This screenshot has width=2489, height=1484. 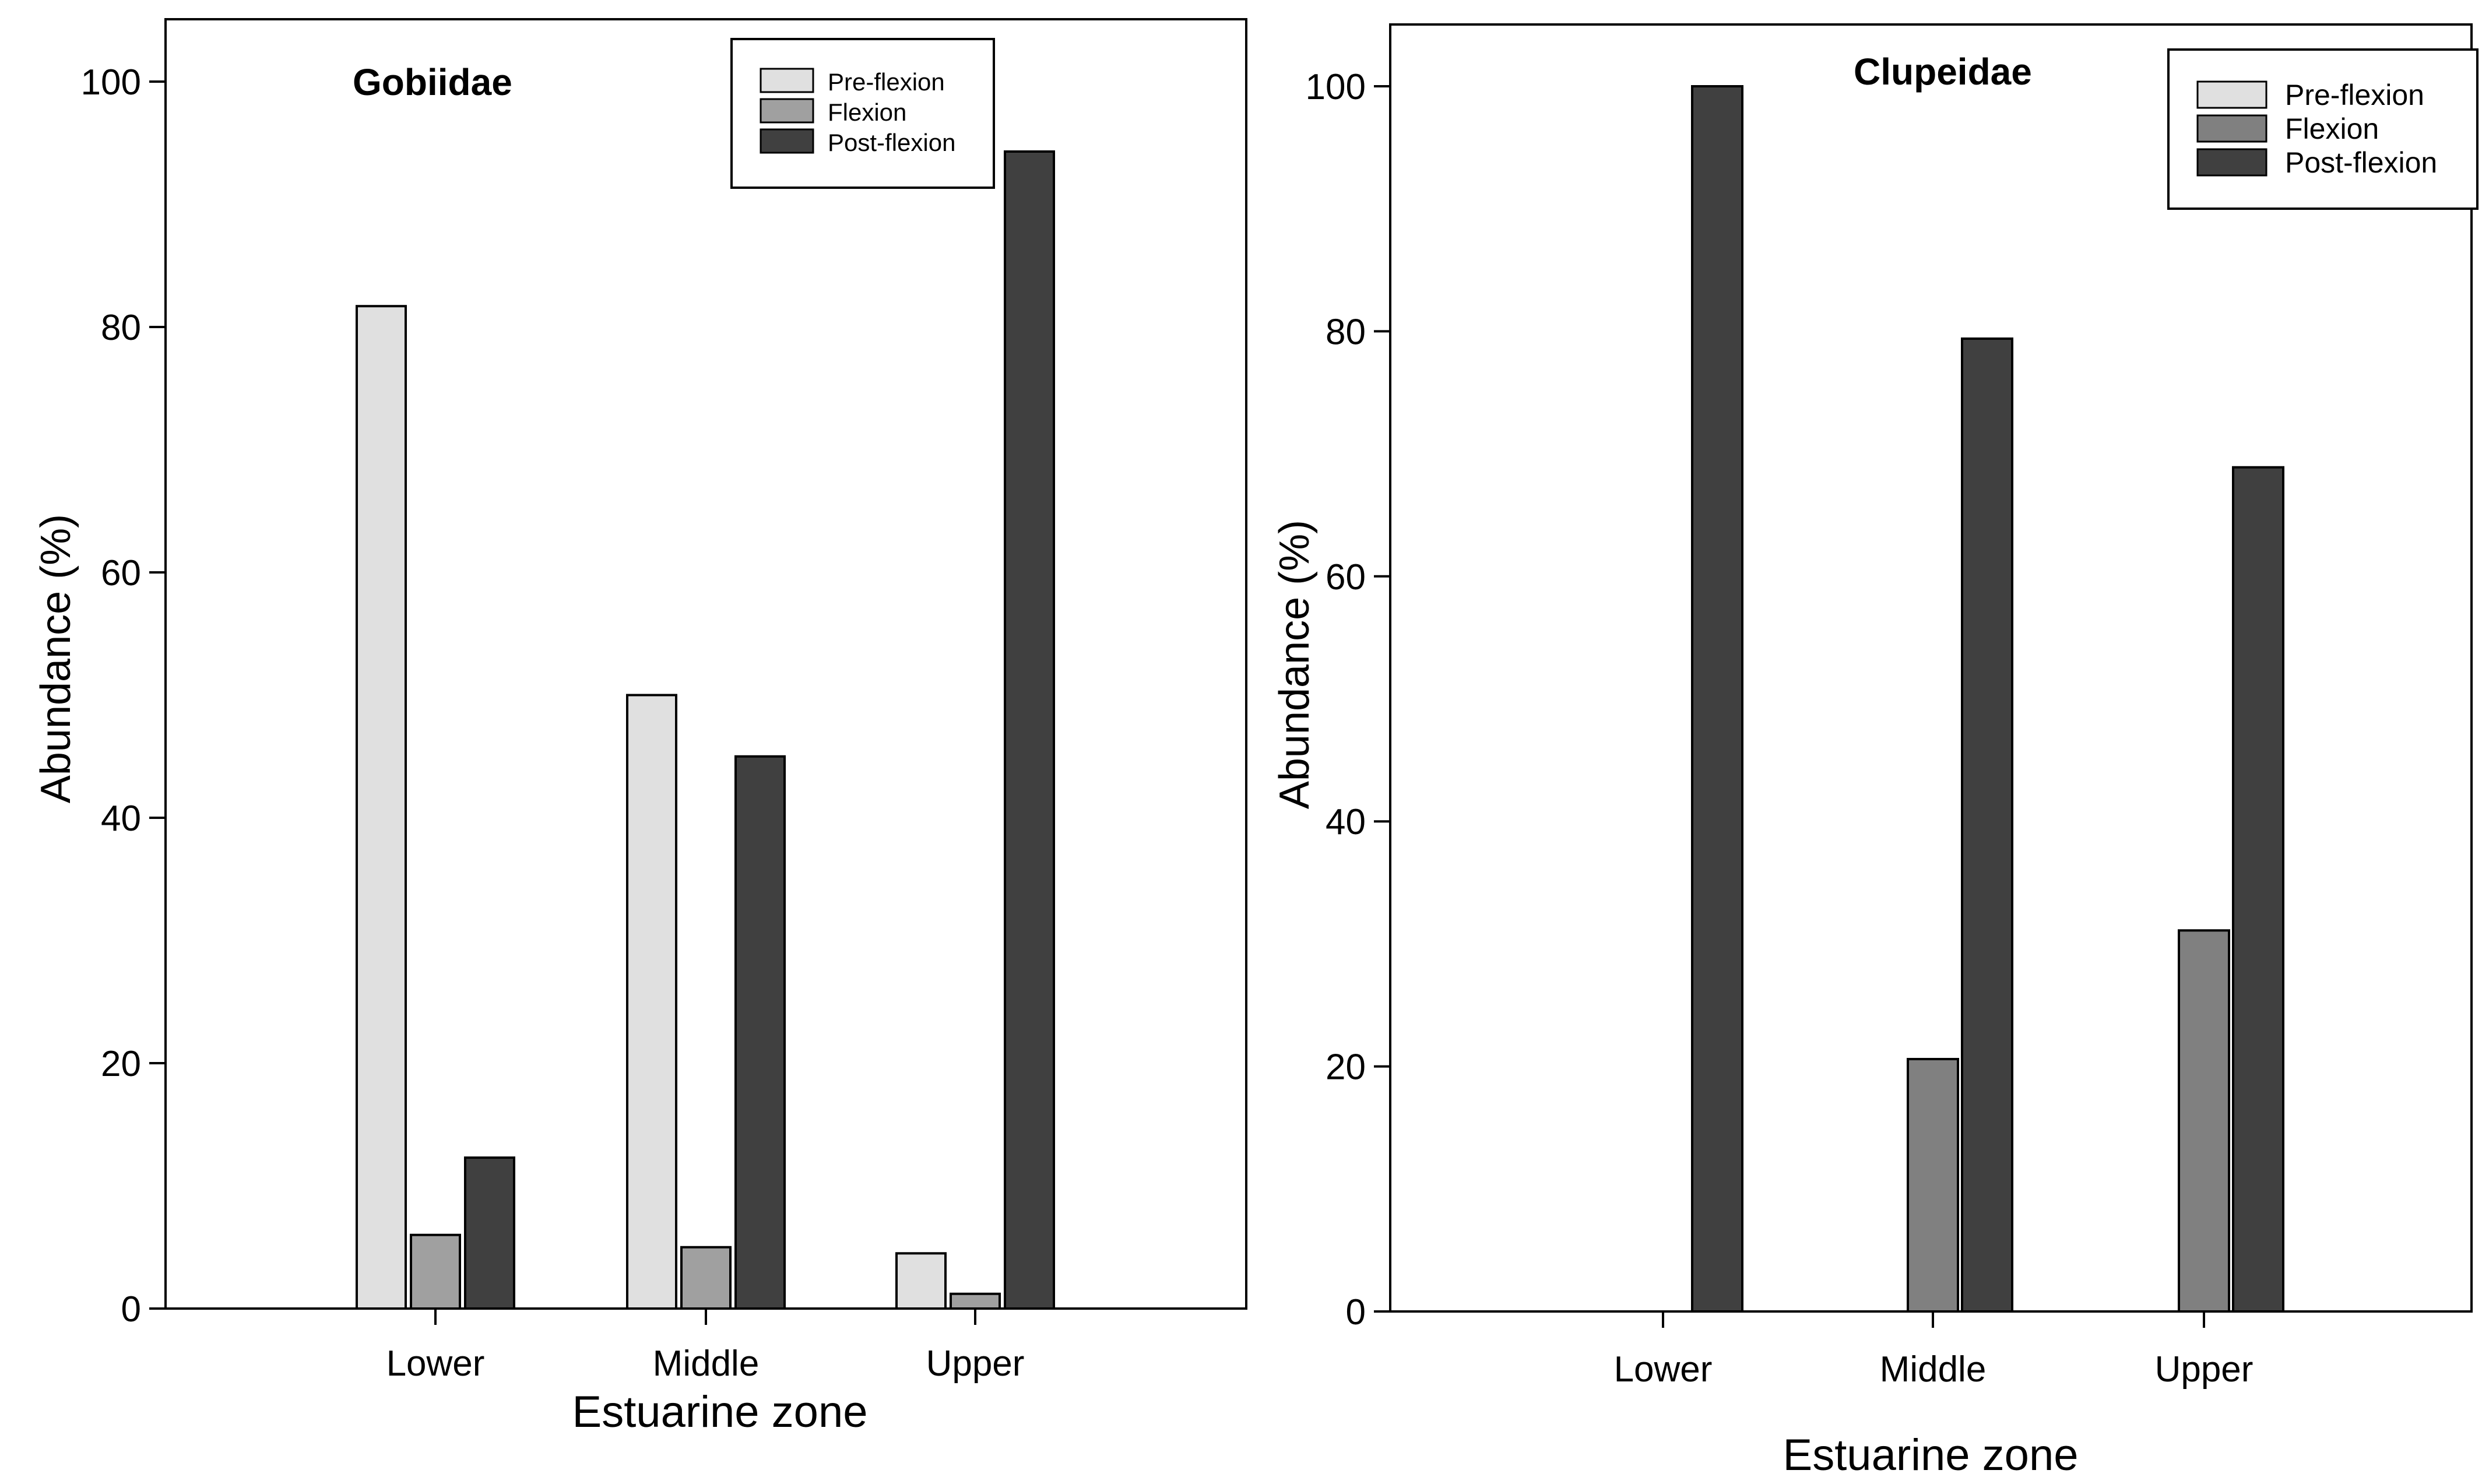 What do you see at coordinates (433, 82) in the screenshot?
I see `chart-title: Gobiidae` at bounding box center [433, 82].